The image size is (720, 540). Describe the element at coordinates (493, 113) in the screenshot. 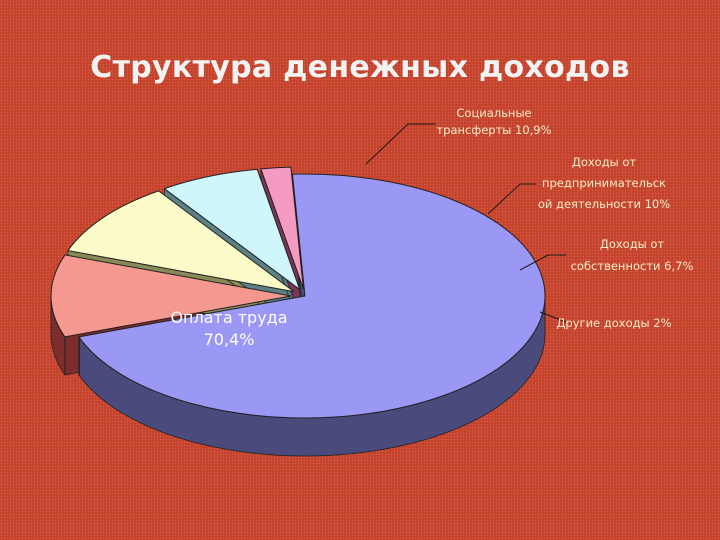

I see `slice-label-1-line-0: Социальные` at that location.